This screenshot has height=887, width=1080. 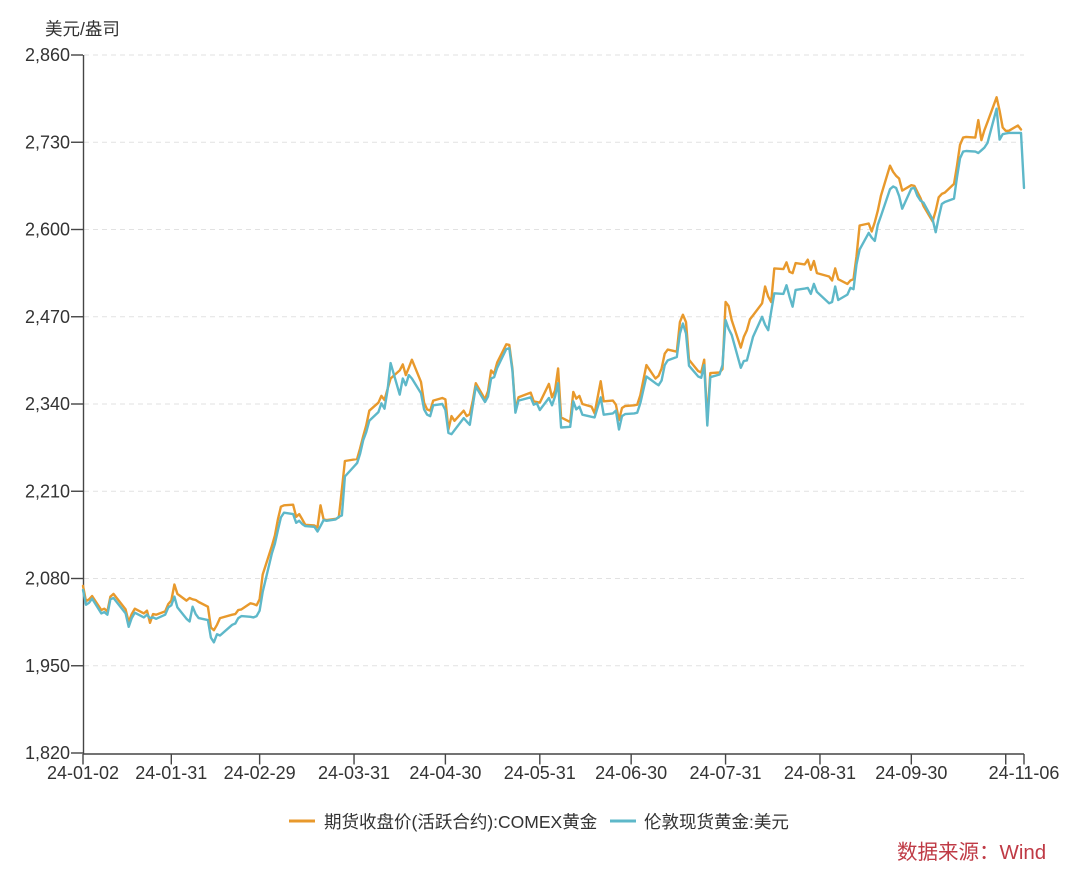 I want to click on svg-text: 2,080, so click(x=47, y=579).